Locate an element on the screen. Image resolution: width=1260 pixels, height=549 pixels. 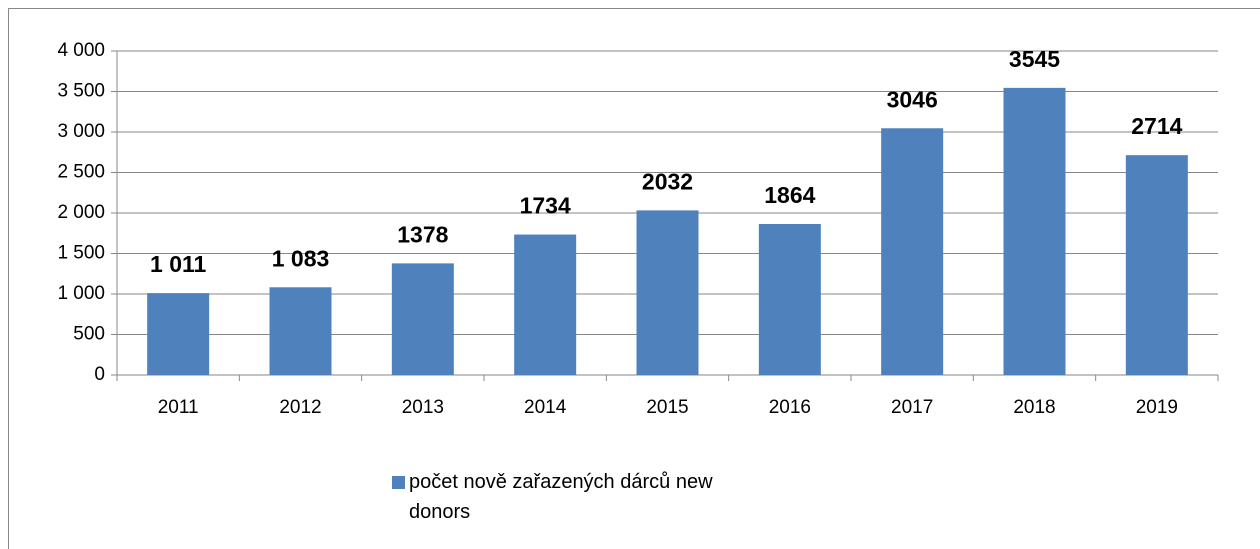
y-tick-label: 0 is located at coordinates (99, 374).